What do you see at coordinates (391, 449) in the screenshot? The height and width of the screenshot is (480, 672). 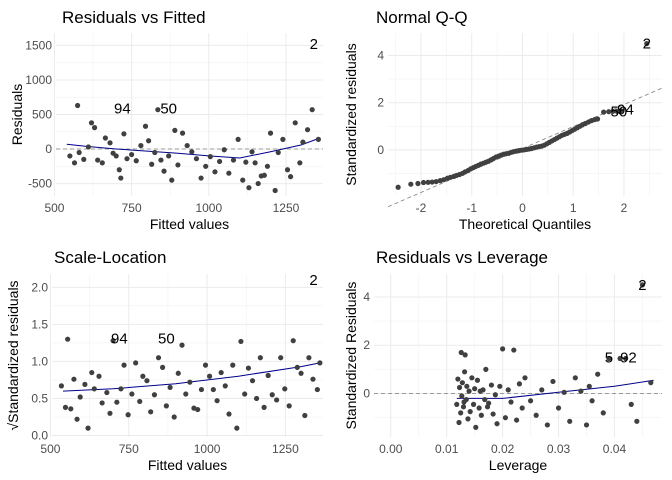 I see `x-tick-label: 0.00` at bounding box center [391, 449].